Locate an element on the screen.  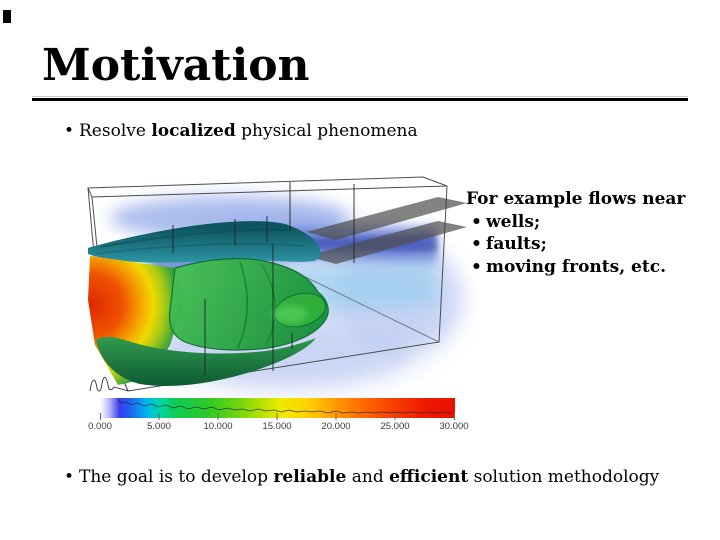
colorbar-overlay is located at coordinates (277, 409).